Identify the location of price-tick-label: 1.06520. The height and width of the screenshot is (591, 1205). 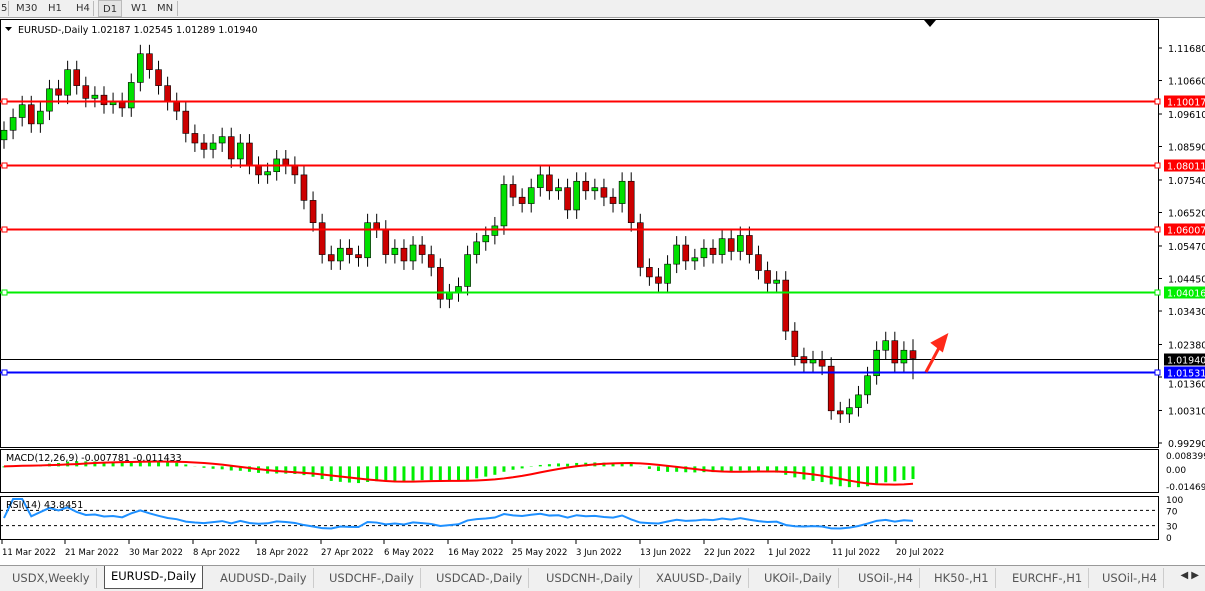
(1186, 214).